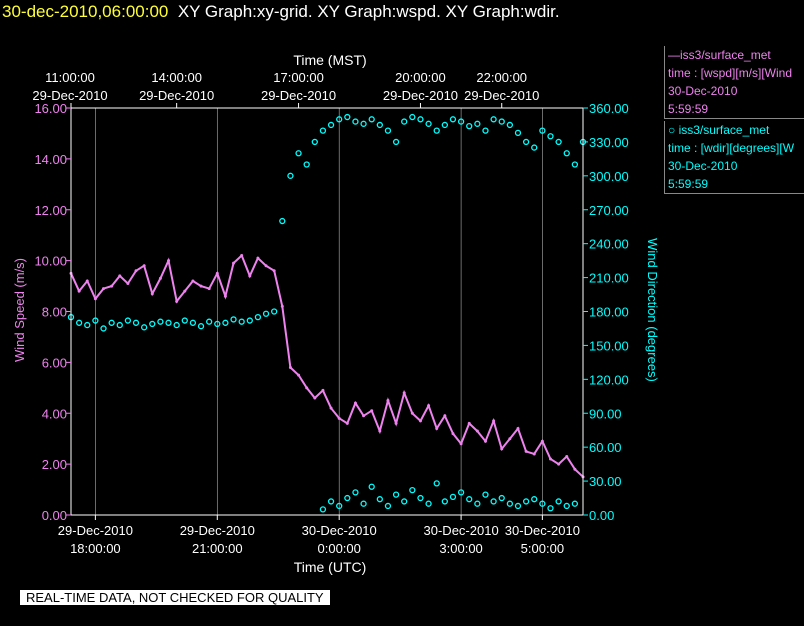 The width and height of the screenshot is (804, 626). Describe the element at coordinates (298, 95) in the screenshot. I see `top-tick-date-2: 29-Dec-2010` at that location.